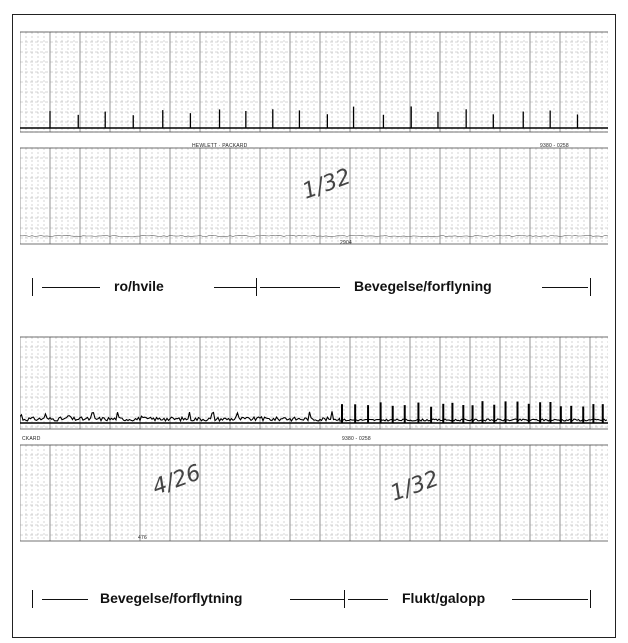 The height and width of the screenshot is (643, 628). What do you see at coordinates (554, 146) in the screenshot?
I see `strip-1-part-number: 9380 - 0258` at bounding box center [554, 146].